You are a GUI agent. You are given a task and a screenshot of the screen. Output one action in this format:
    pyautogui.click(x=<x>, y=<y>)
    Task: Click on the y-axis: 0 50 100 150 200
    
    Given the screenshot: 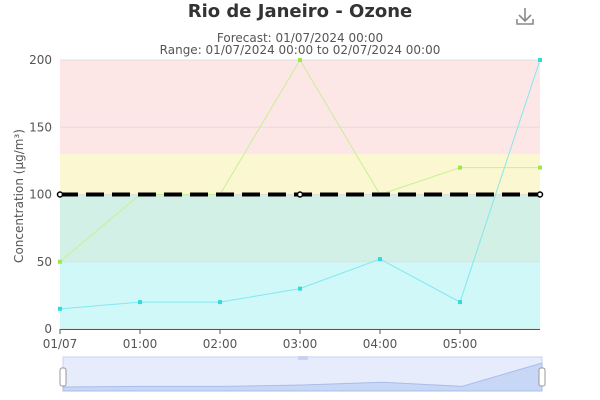 What is the action you would take?
    pyautogui.click(x=40, y=194)
    